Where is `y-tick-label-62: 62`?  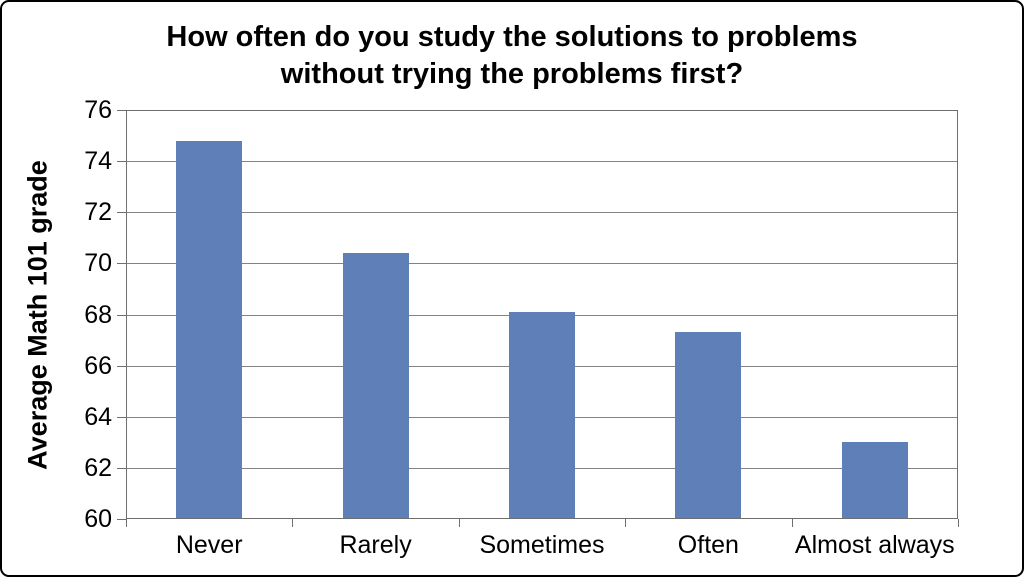 y-tick-label-62: 62 is located at coordinates (98, 467).